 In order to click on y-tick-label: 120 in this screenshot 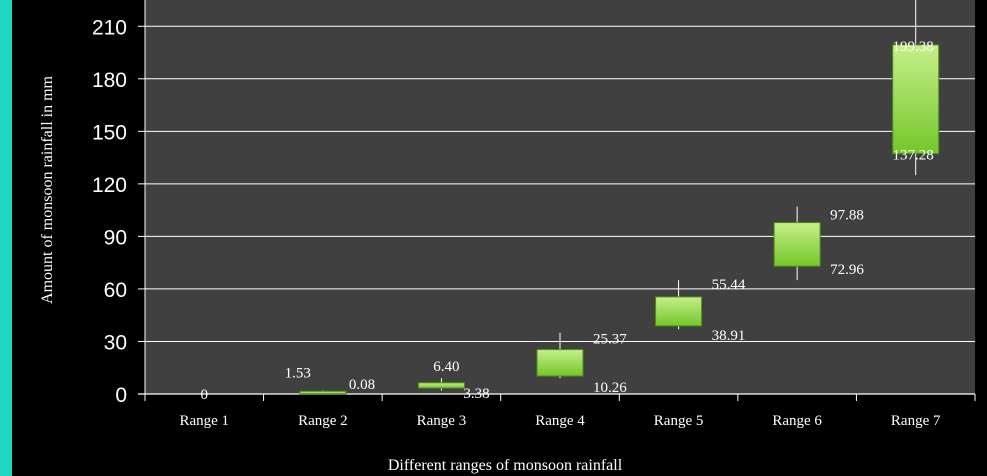, I will do `click(109, 185)`.